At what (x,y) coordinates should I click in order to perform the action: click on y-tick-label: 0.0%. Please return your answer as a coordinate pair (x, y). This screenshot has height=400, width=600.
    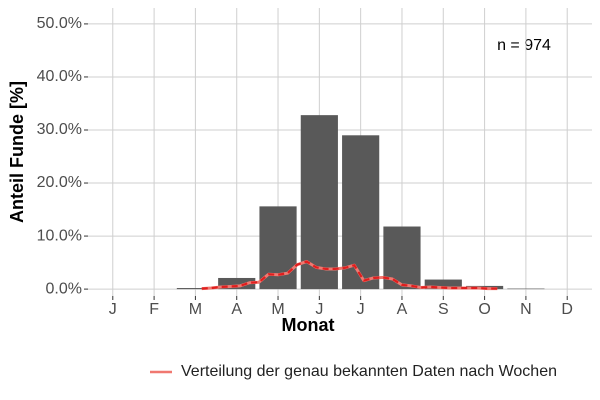
    Looking at the image, I should click on (64, 288).